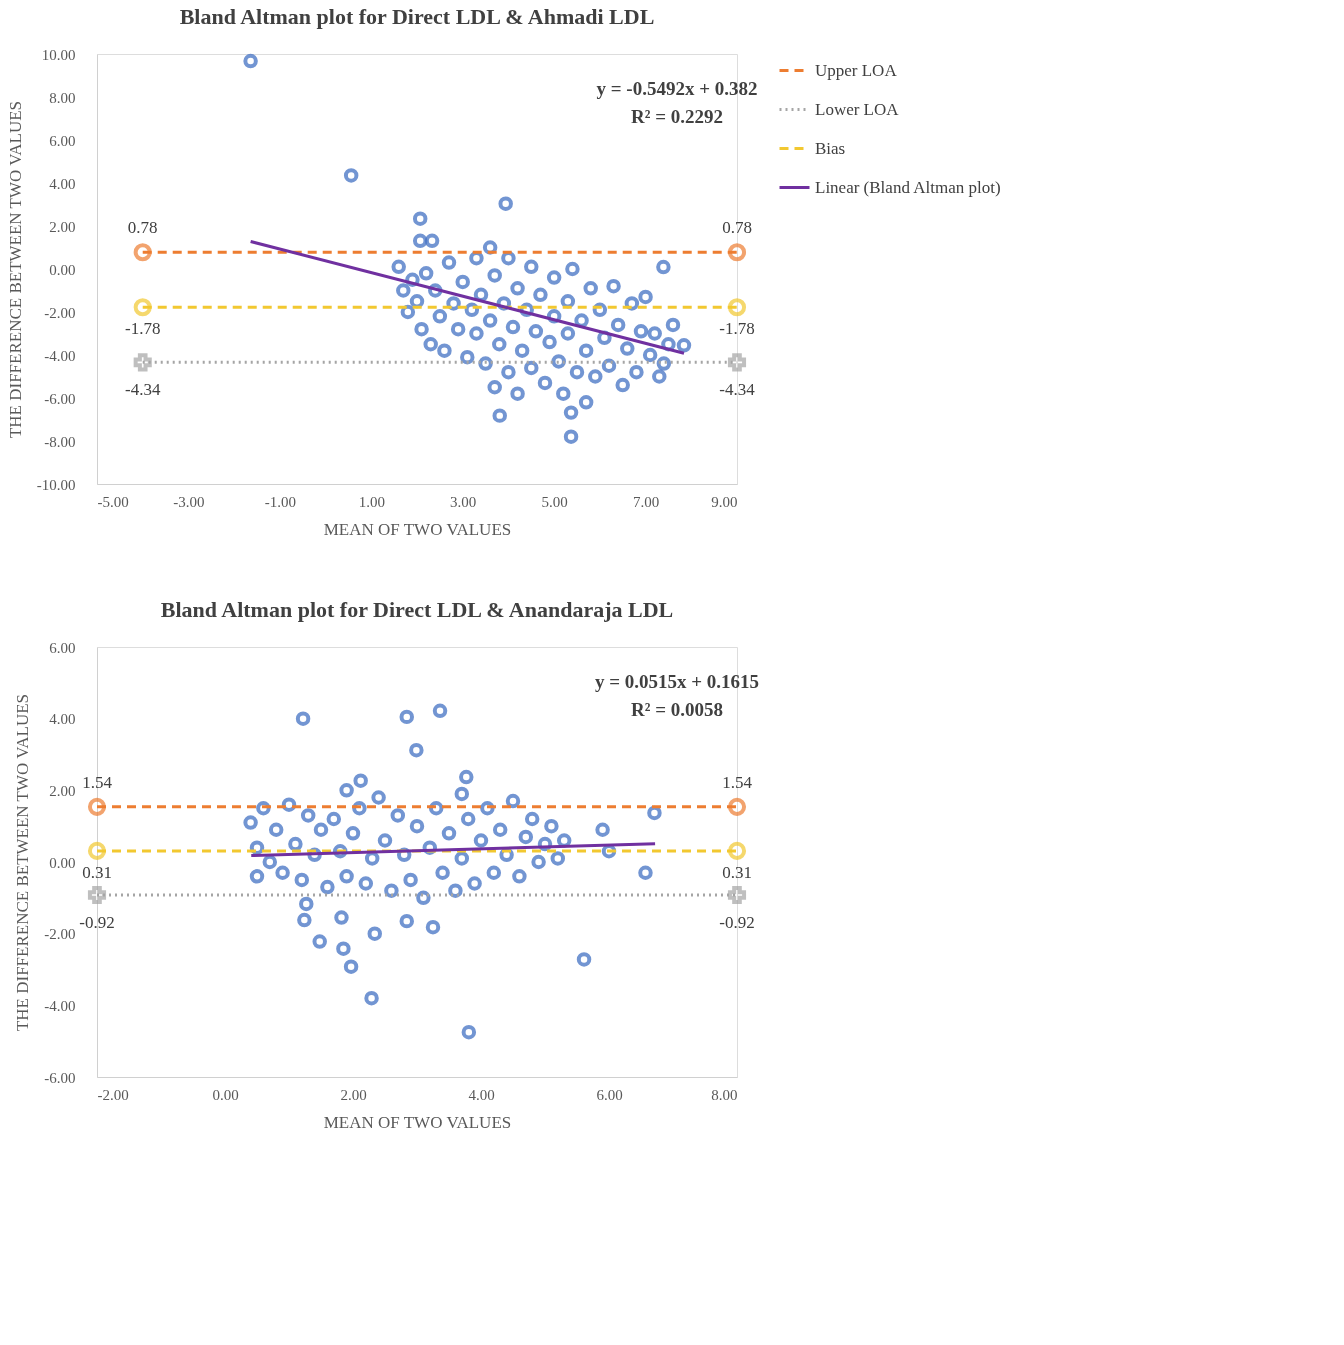 This screenshot has width=1344, height=1345. I want to click on x-tick-label: 9.00, so click(724, 501).